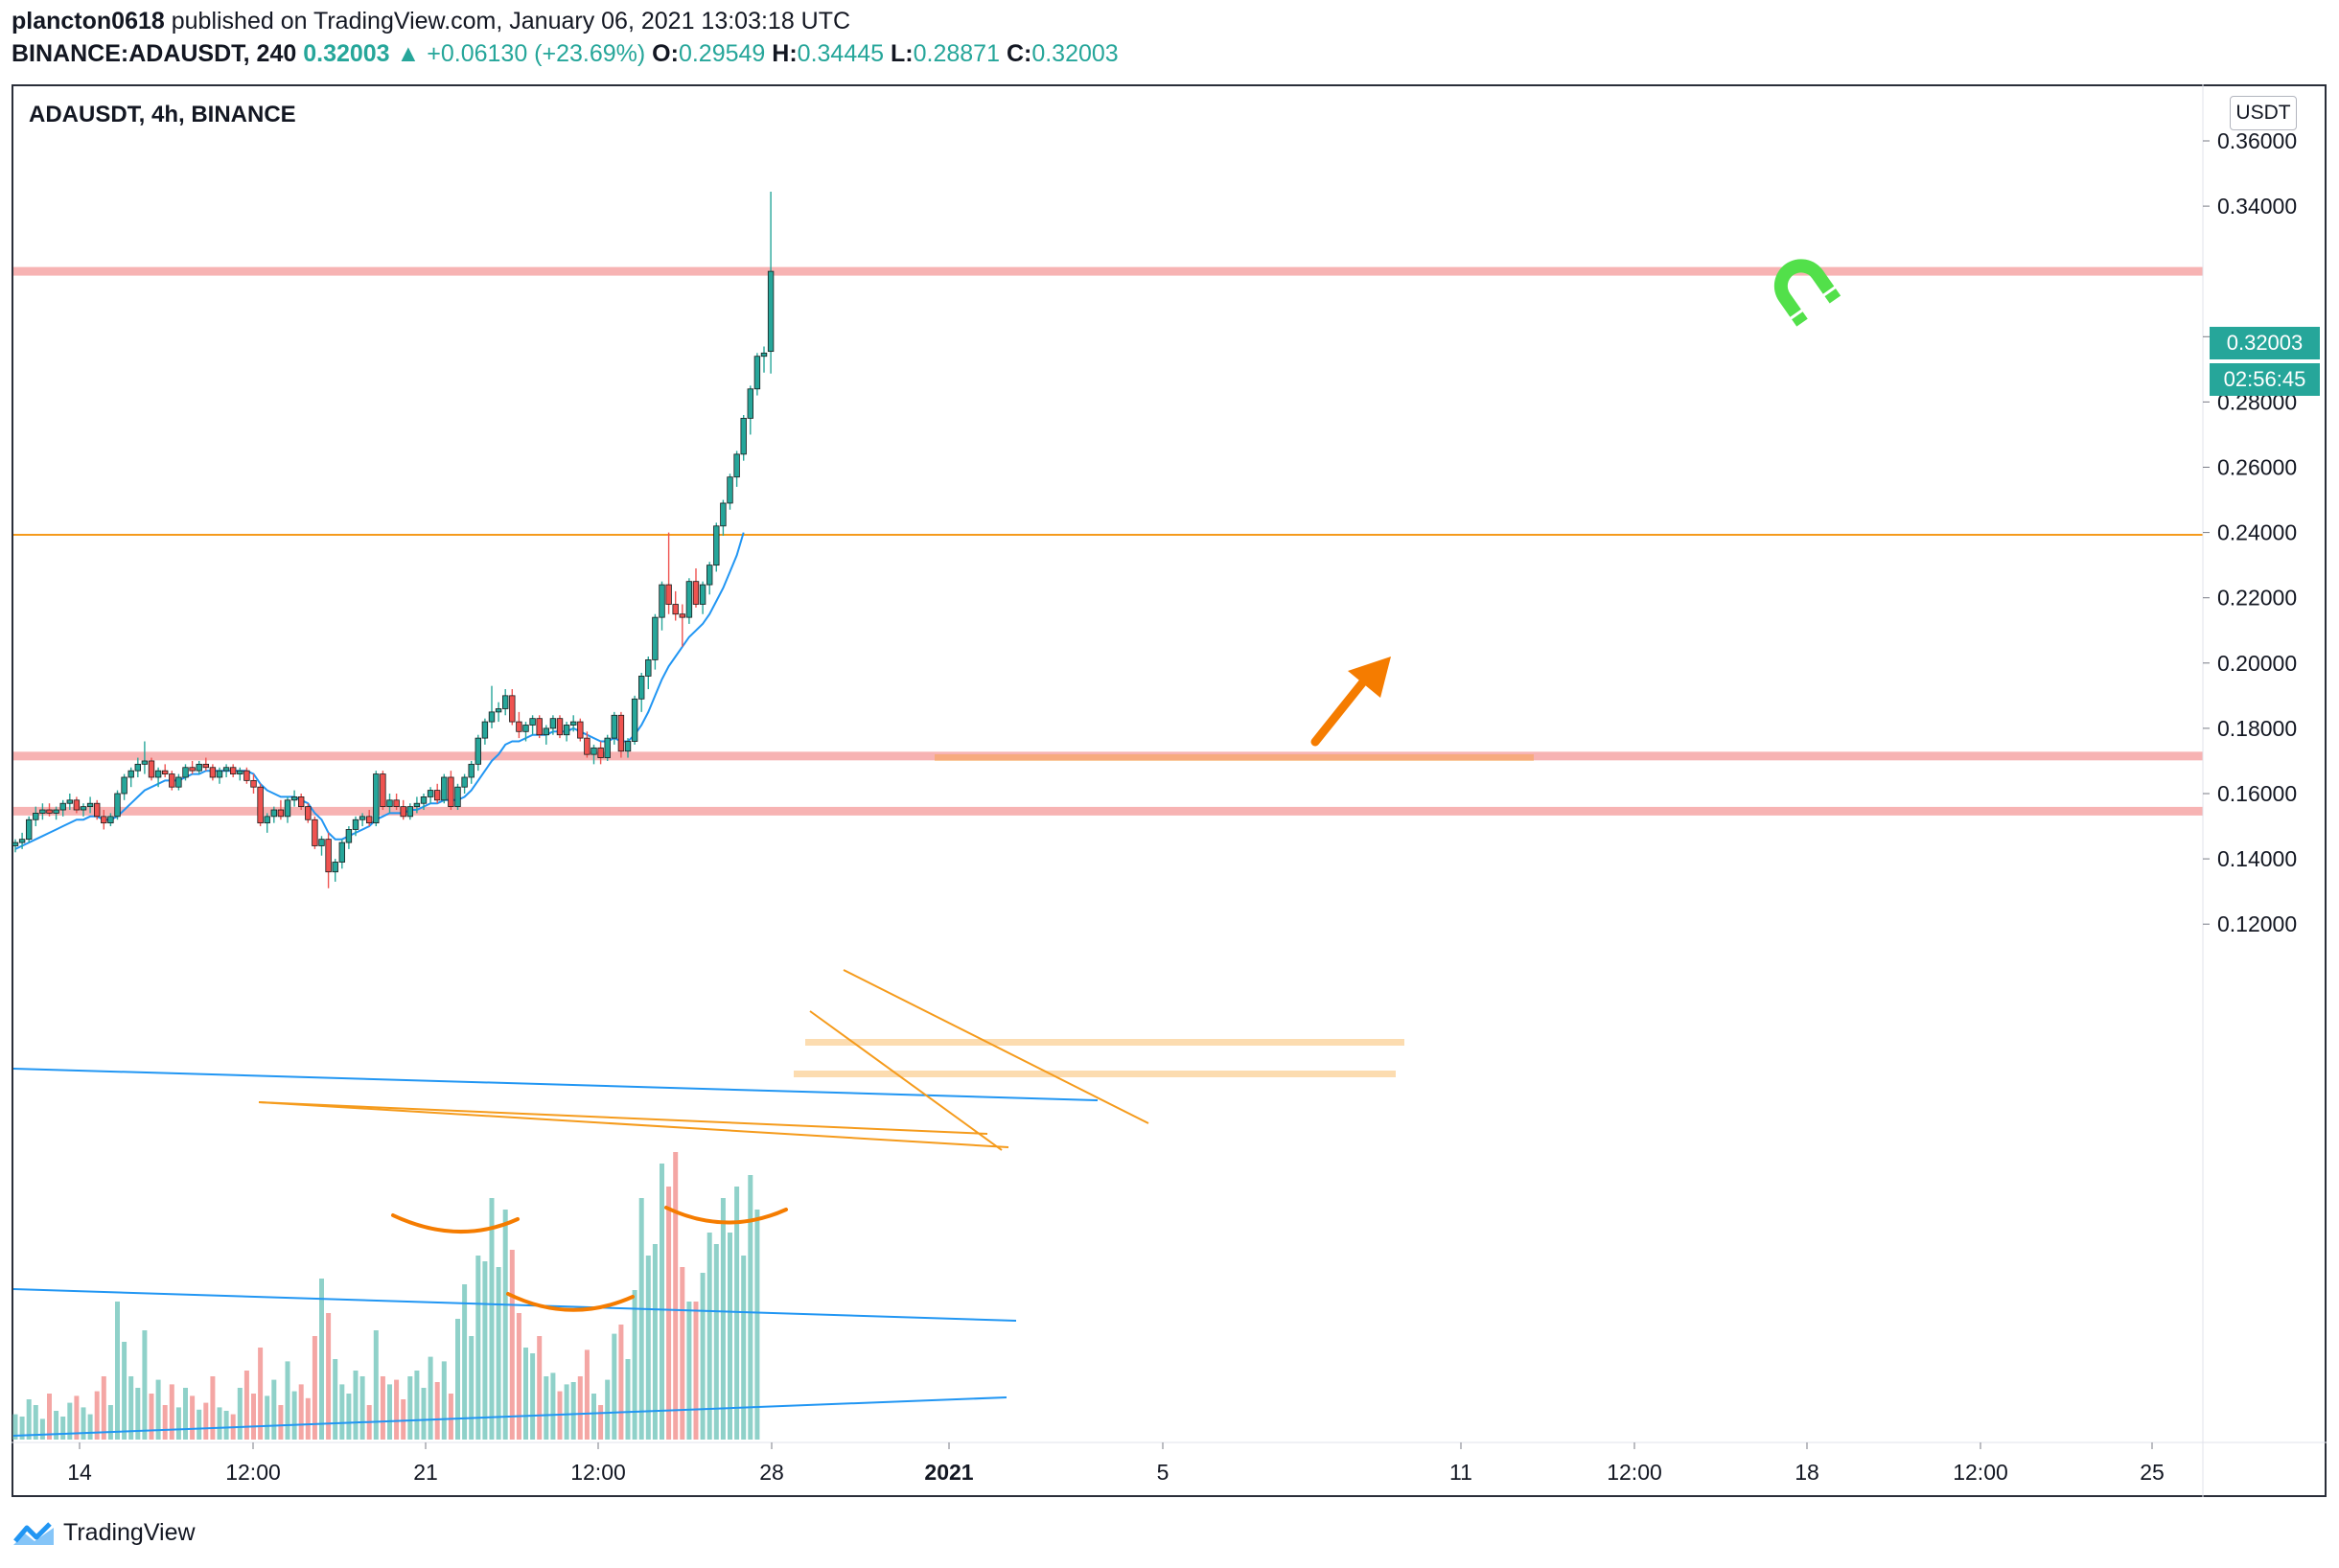  Describe the element at coordinates (722, 53) in the screenshot. I see `open-value: 0.29549` at that location.